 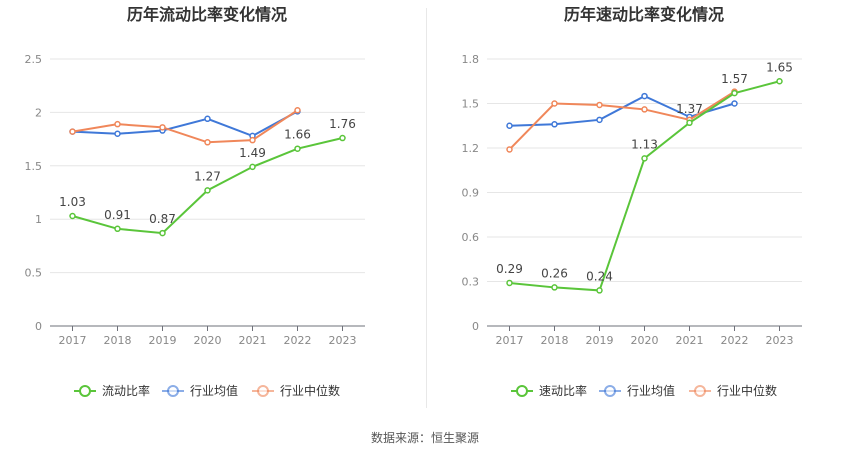 I want to click on y-tick-label: 2.5, so click(x=34, y=59).